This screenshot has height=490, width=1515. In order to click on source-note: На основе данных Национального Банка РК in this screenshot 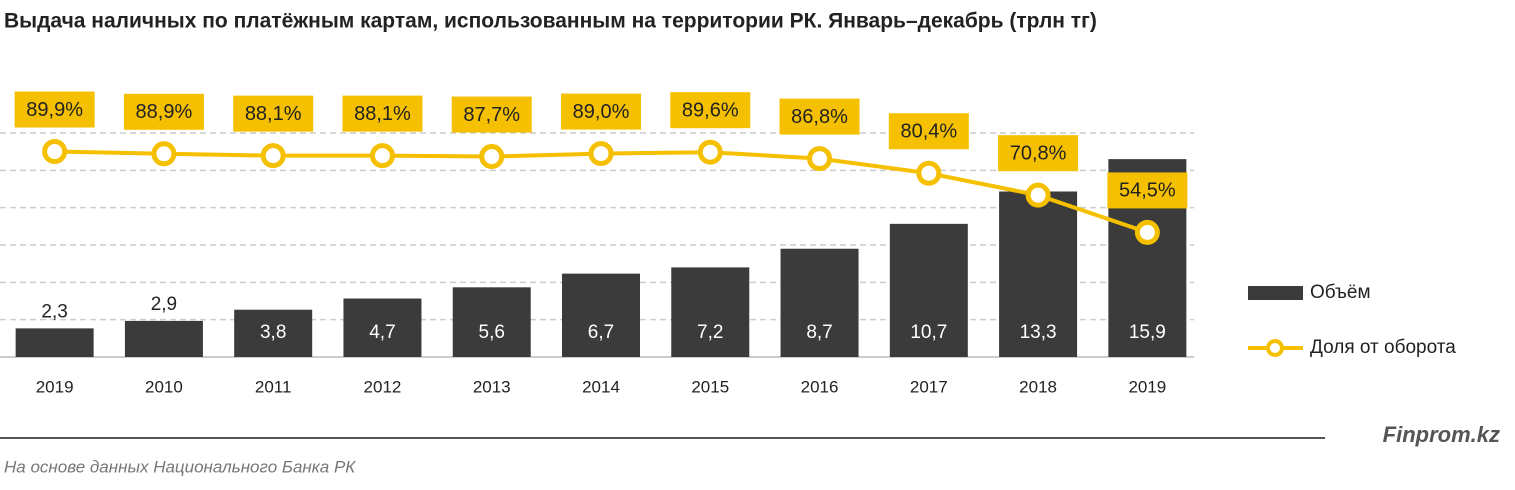, I will do `click(180, 466)`.